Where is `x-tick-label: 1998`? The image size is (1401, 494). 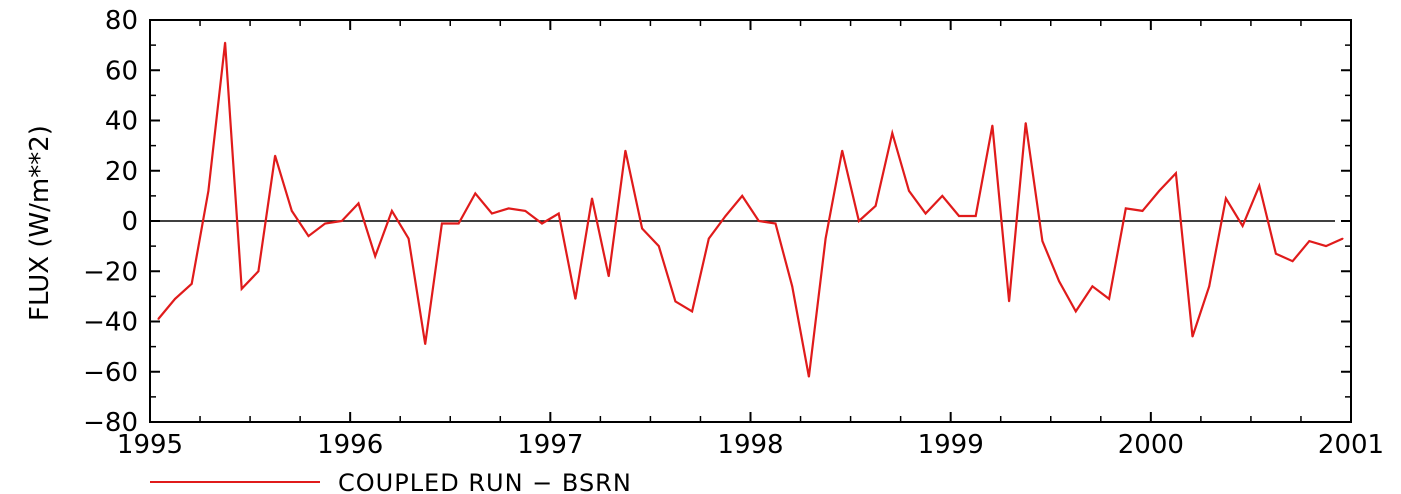 x-tick-label: 1998 is located at coordinates (750, 445).